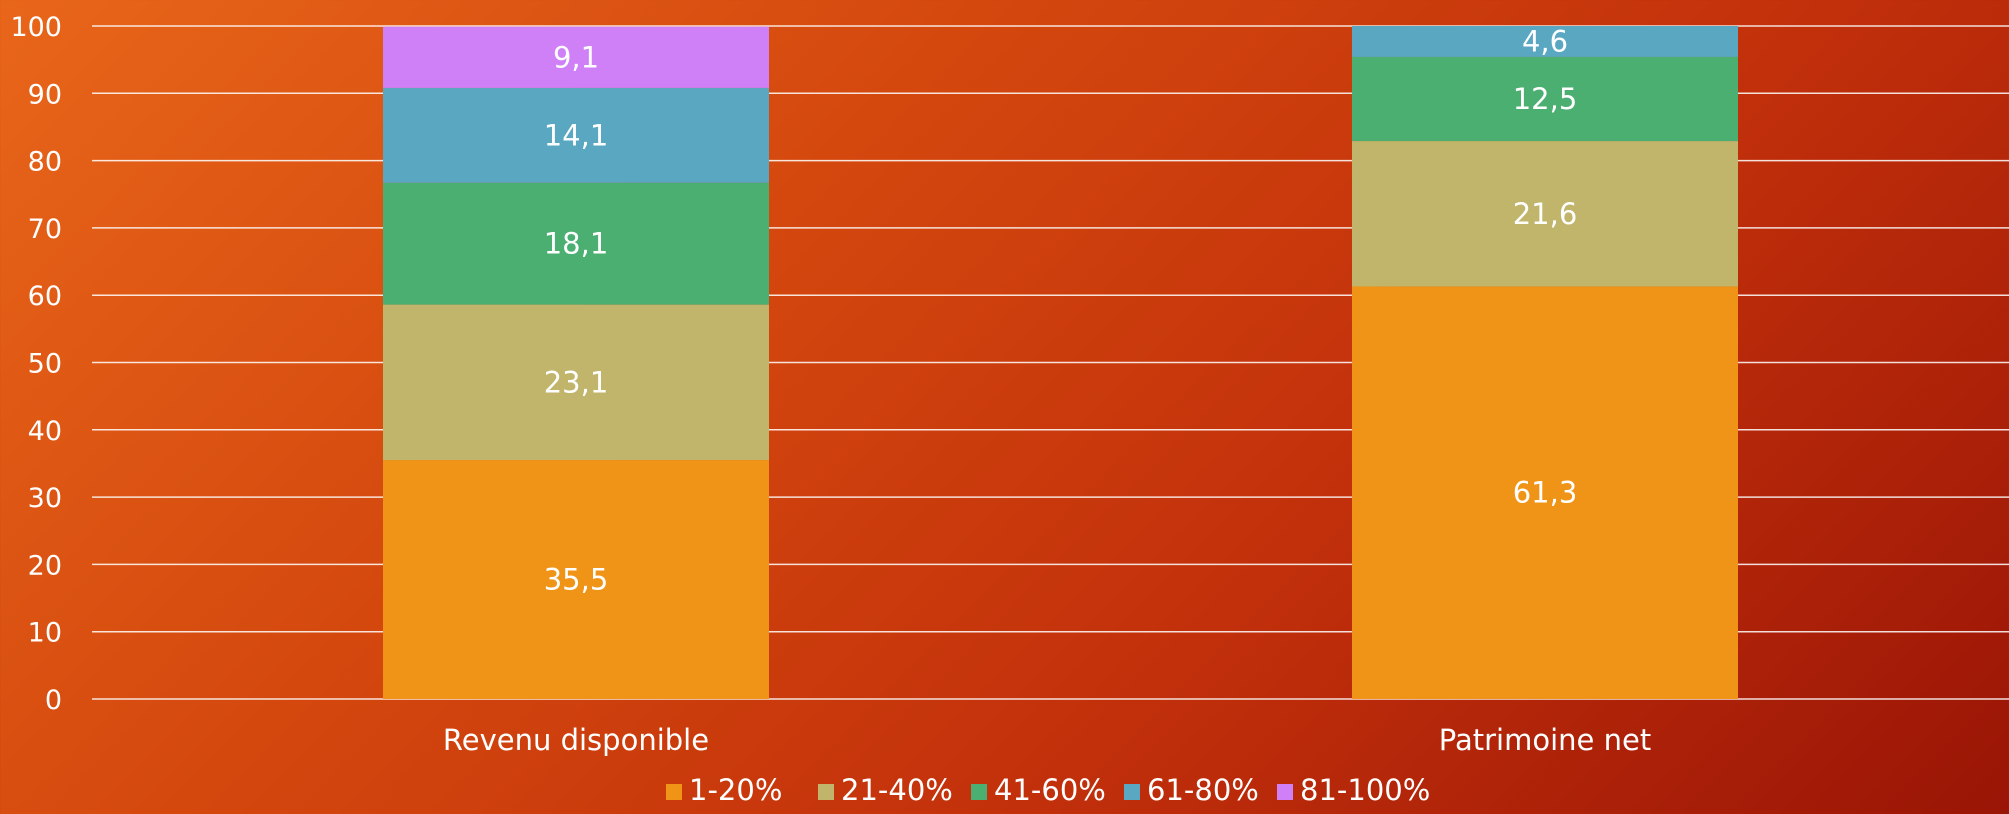 The image size is (2009, 814). Describe the element at coordinates (45, 296) in the screenshot. I see `y-tick-label: 60` at that location.